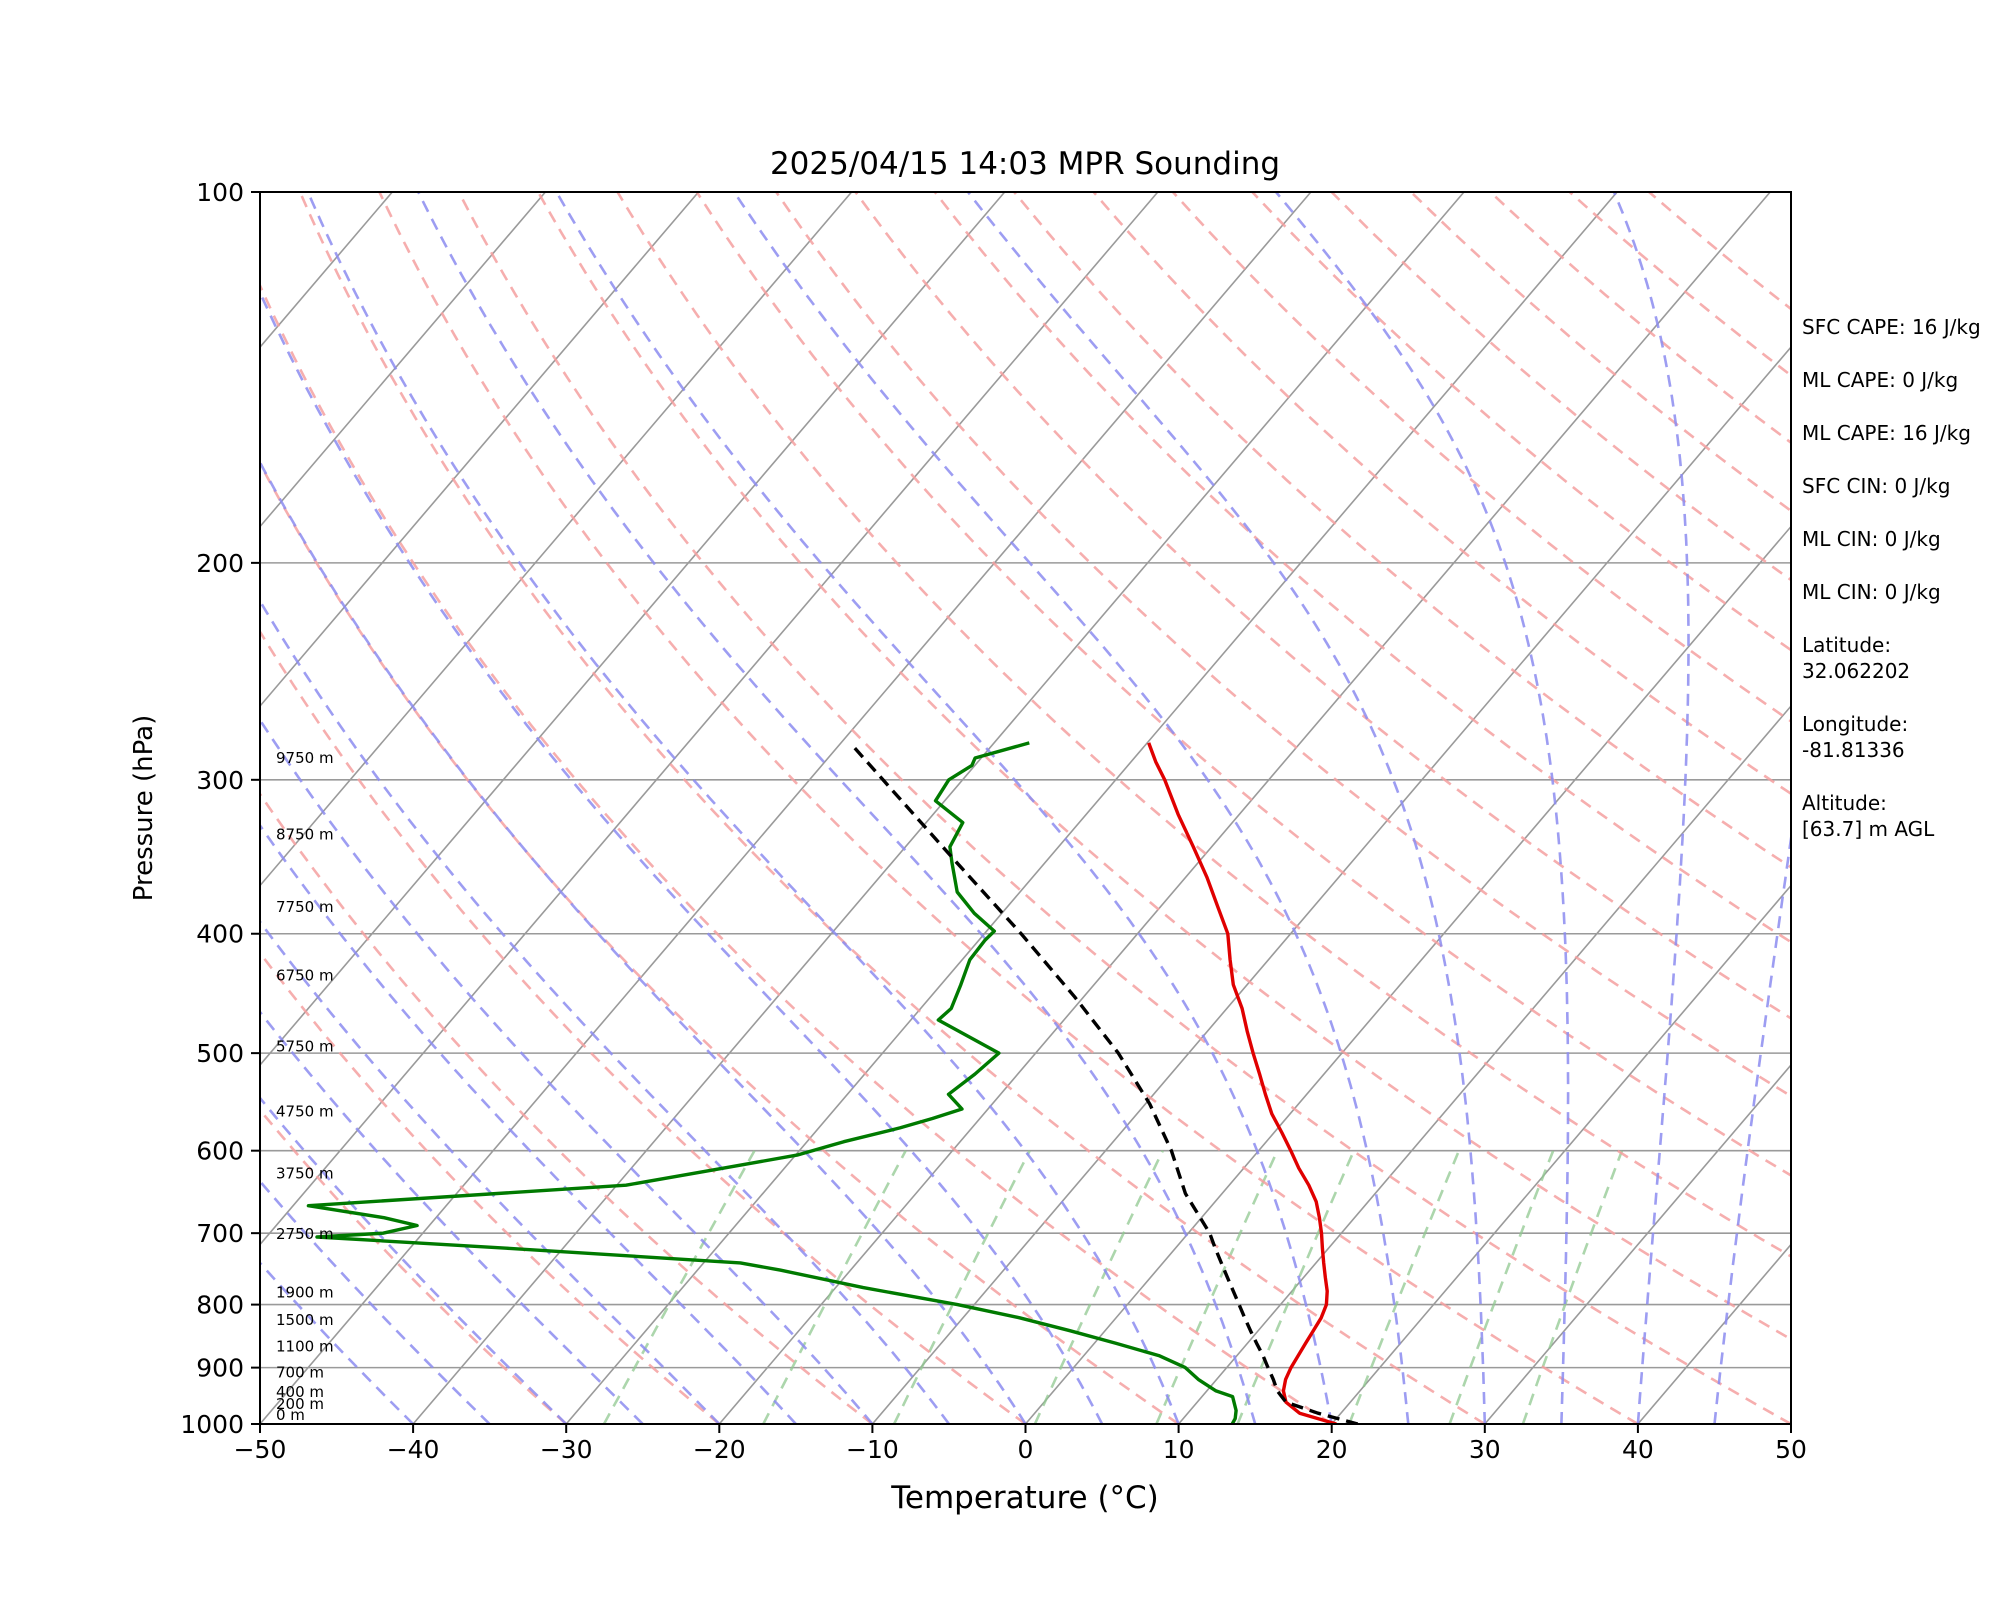  Describe the element at coordinates (220, 1053) in the screenshot. I see `y-tick-label: 500` at that location.